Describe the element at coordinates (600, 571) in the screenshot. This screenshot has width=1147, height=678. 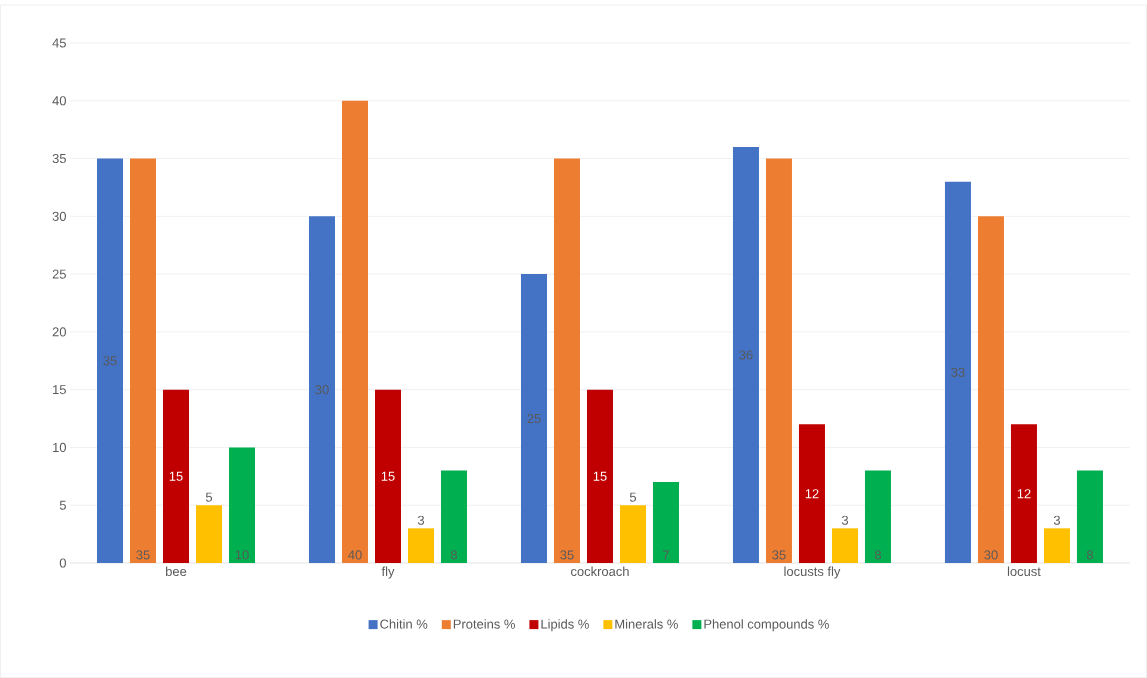
I see `x-tick-label: cockroach` at that location.